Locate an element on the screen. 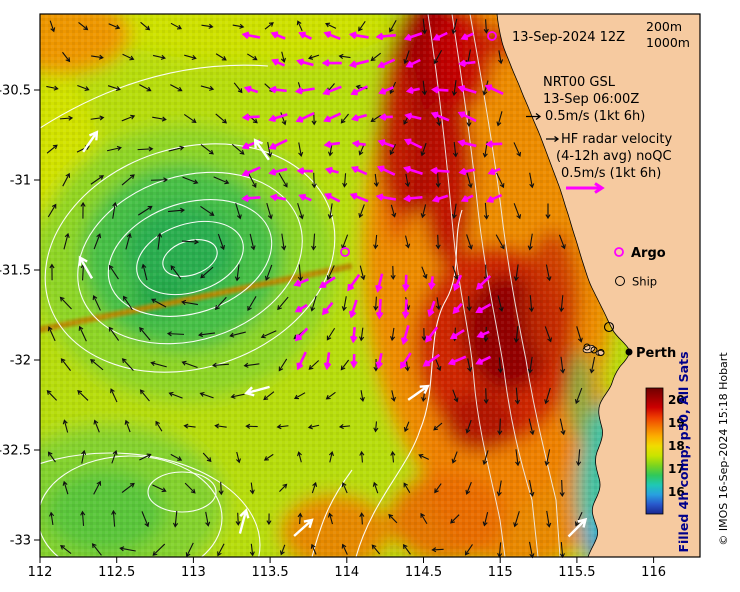  y-tick-label: -32.5 is located at coordinates (15, 451).